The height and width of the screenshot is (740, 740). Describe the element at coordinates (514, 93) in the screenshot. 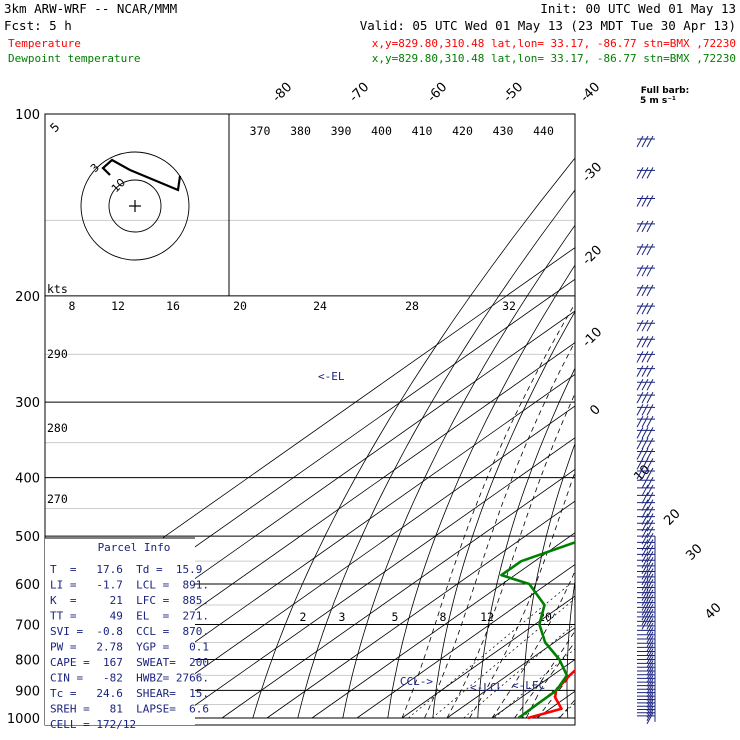

I see `isotherm-label: -50` at that location.